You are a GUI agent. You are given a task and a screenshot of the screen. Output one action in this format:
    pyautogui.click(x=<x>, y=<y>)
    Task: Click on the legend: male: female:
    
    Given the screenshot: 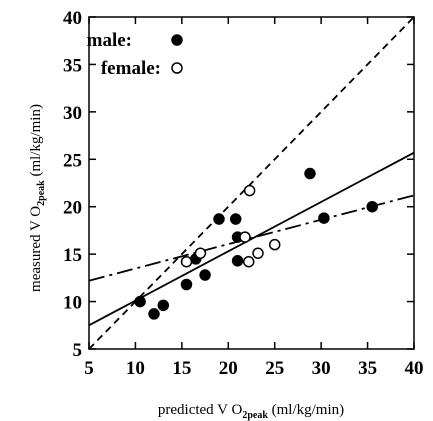 What is the action you would take?
    pyautogui.click(x=135, y=54)
    